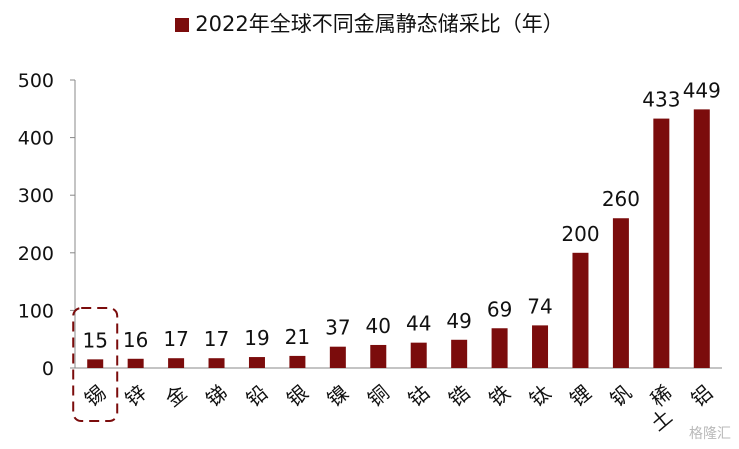  I want to click on svg-text: 锂, so click(580, 395).